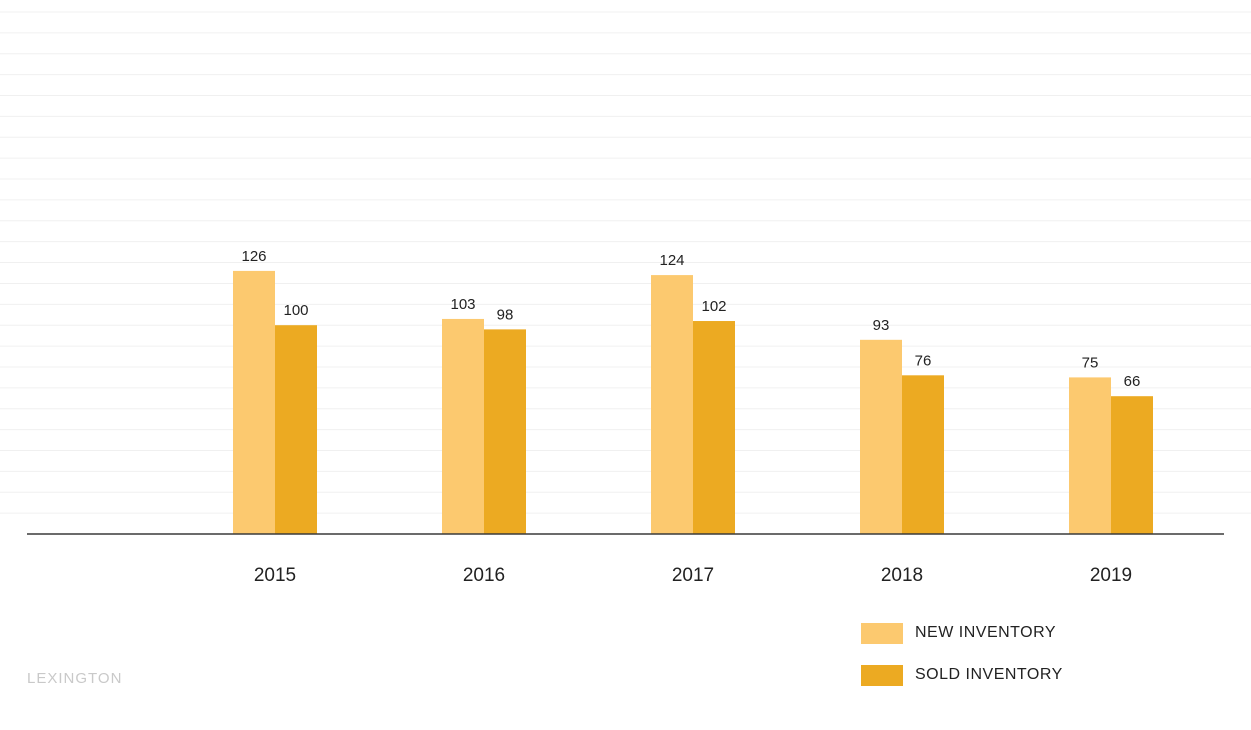 Image resolution: width=1251 pixels, height=730 pixels. I want to click on bar-sold-2019, so click(1132, 465).